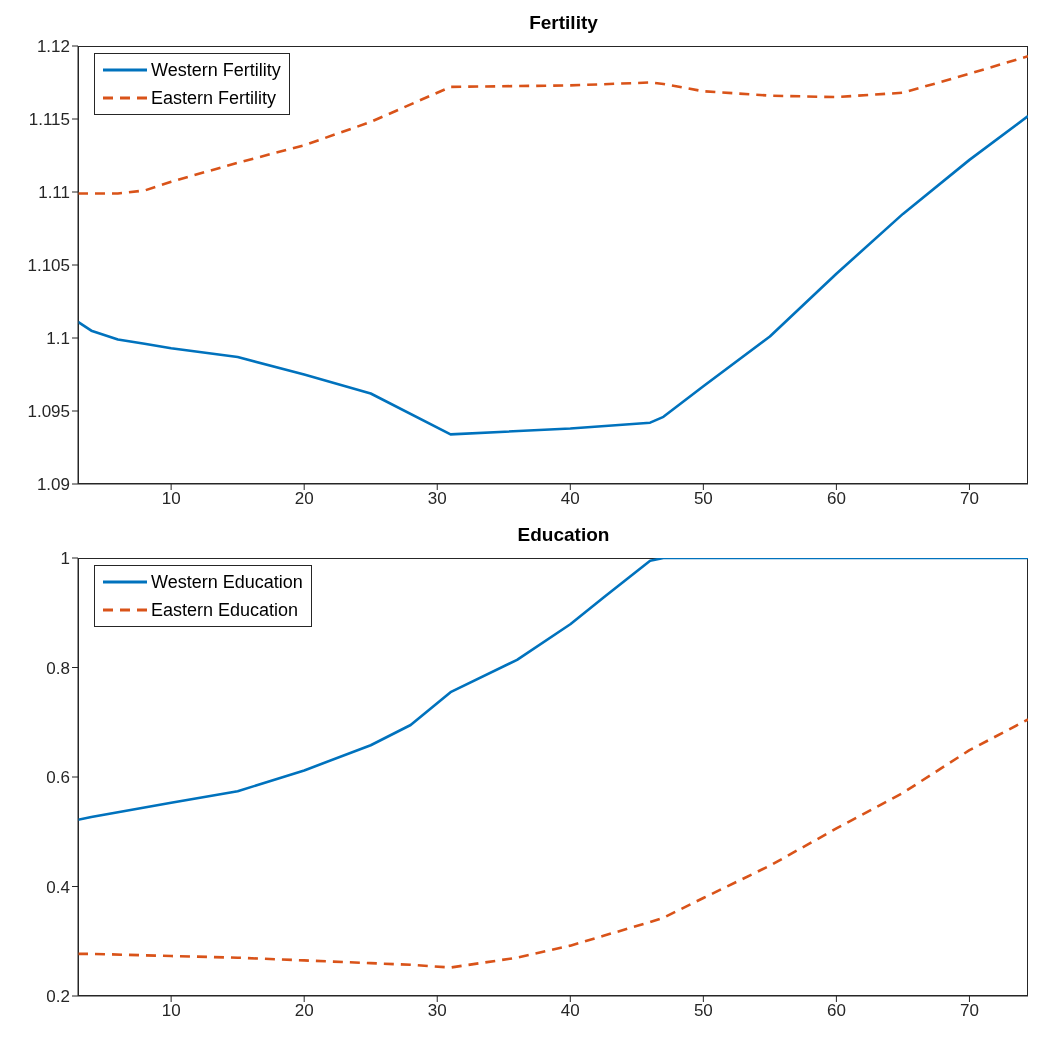 The image size is (1037, 1046). What do you see at coordinates (563, 535) in the screenshot?
I see `chart-title: Education` at bounding box center [563, 535].